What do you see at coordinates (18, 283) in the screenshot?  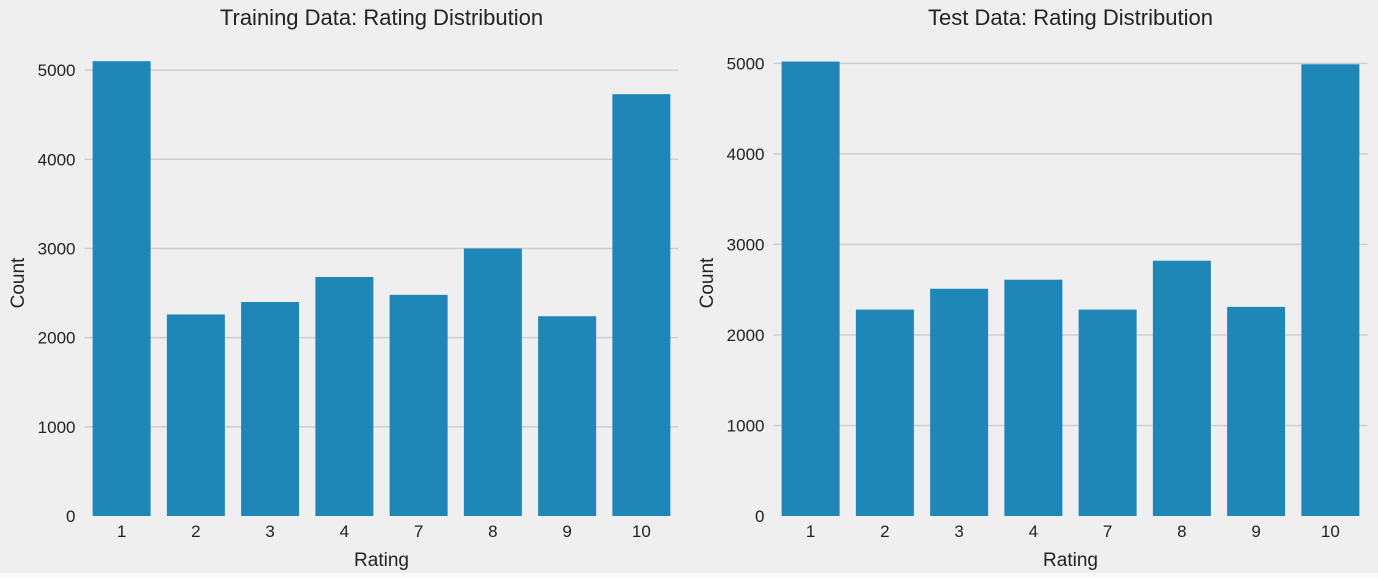 I see `y-axis-label-training: Count` at bounding box center [18, 283].